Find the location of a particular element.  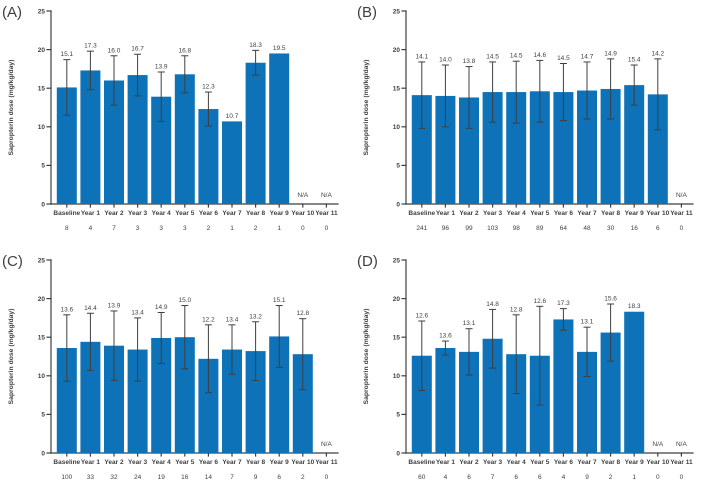

x-category-label: Year 4 is located at coordinates (162, 462).